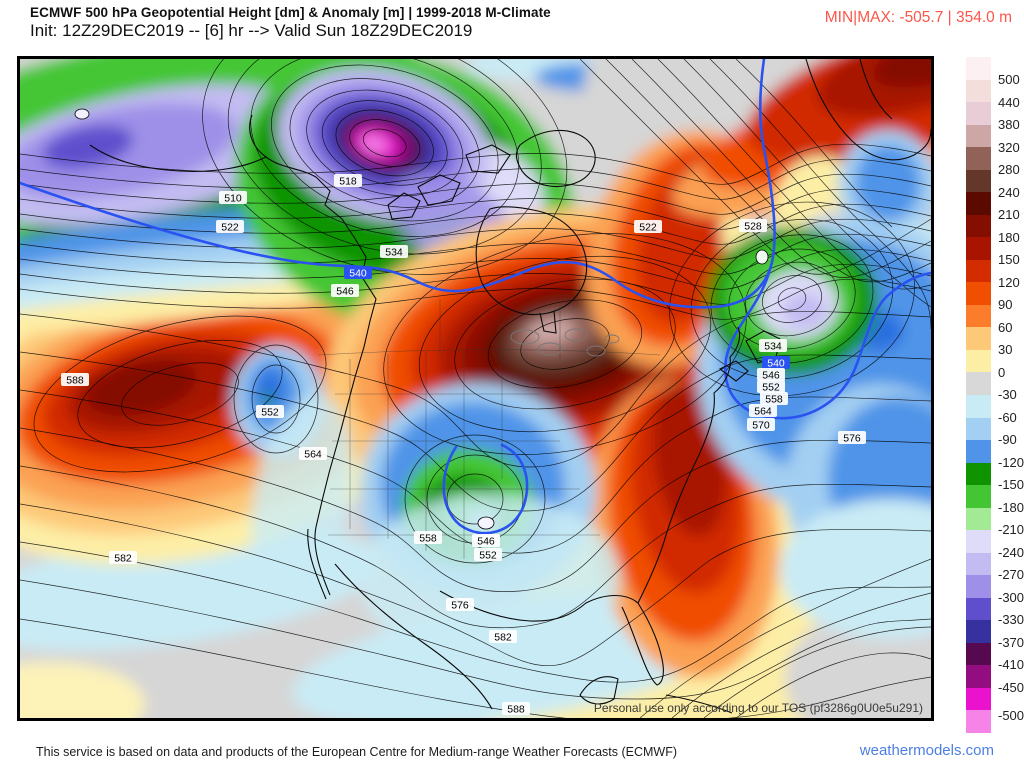  Describe the element at coordinates (1011, 642) in the screenshot. I see `colorbar-label: -370` at that location.